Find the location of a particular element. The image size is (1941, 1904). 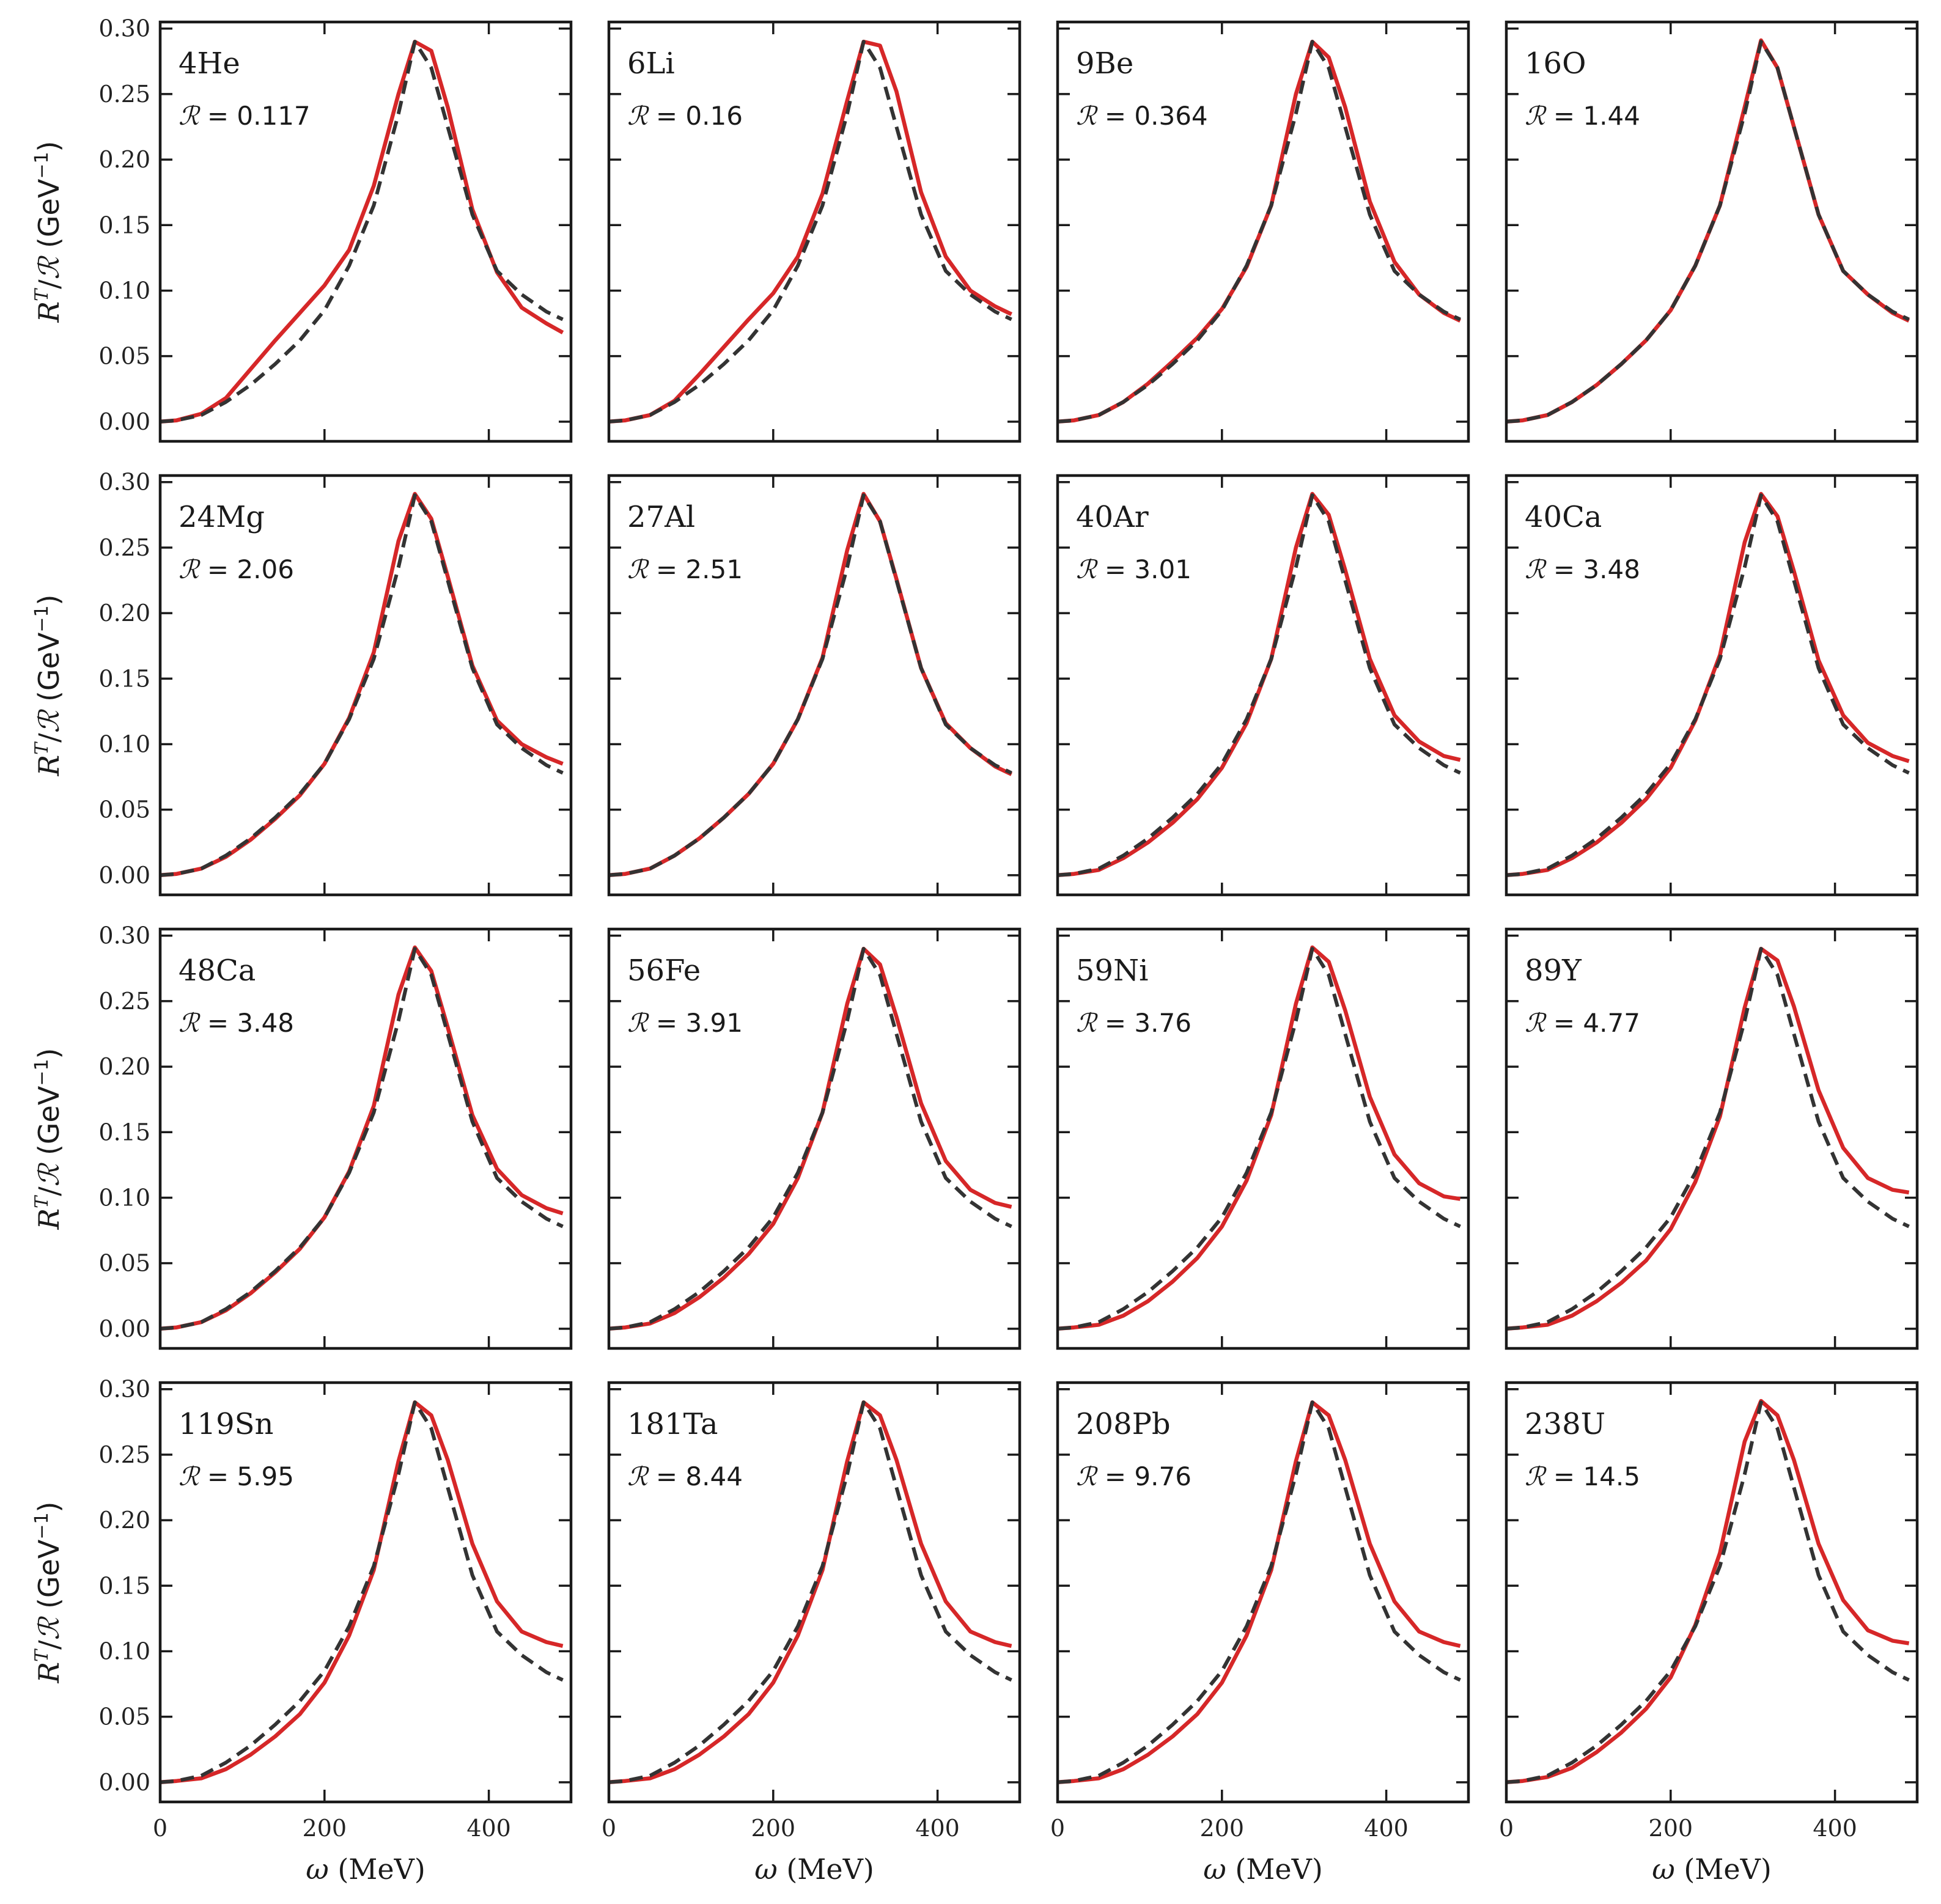

panel-40Ar: 40Ar ℛ = 3.01 is located at coordinates (1263, 685).